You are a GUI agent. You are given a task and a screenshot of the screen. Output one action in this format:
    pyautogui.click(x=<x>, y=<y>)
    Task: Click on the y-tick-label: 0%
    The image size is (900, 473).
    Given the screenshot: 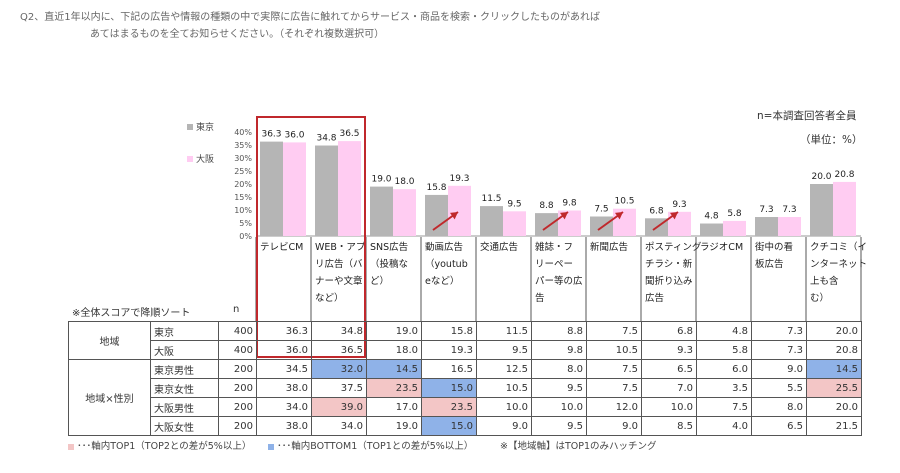 What is the action you would take?
    pyautogui.click(x=245, y=236)
    